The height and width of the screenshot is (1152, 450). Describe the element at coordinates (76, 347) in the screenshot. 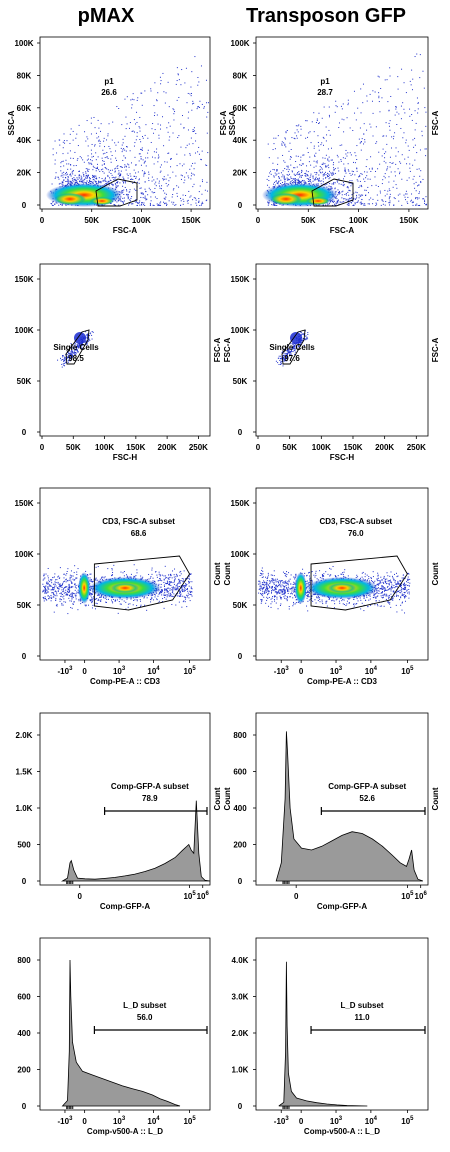

I see `gate-name: Single Cells` at that location.